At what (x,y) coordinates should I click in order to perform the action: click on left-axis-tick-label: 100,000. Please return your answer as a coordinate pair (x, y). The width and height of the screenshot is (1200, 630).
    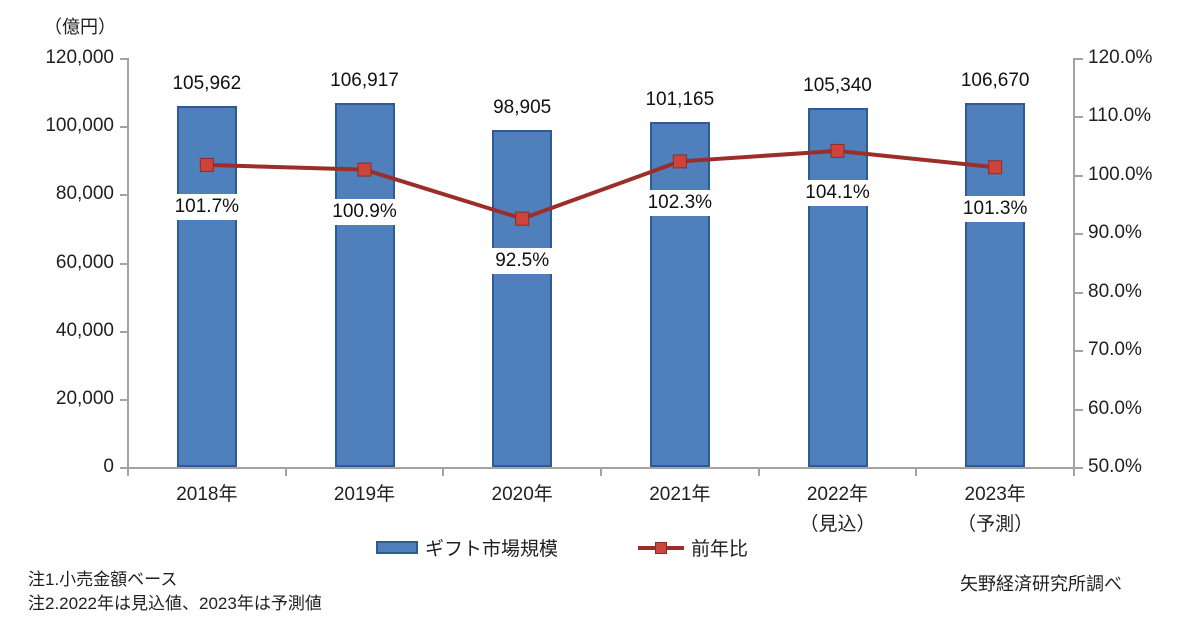
    Looking at the image, I should click on (79, 126).